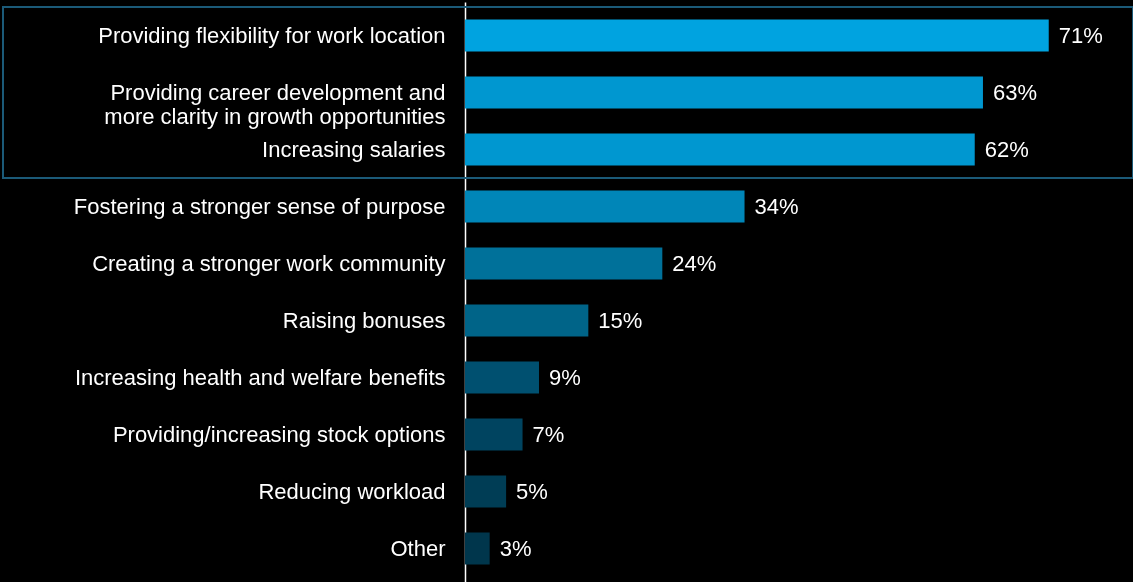 This screenshot has width=1133, height=583. Describe the element at coordinates (548, 434) in the screenshot. I see `data-label: 7%` at that location.